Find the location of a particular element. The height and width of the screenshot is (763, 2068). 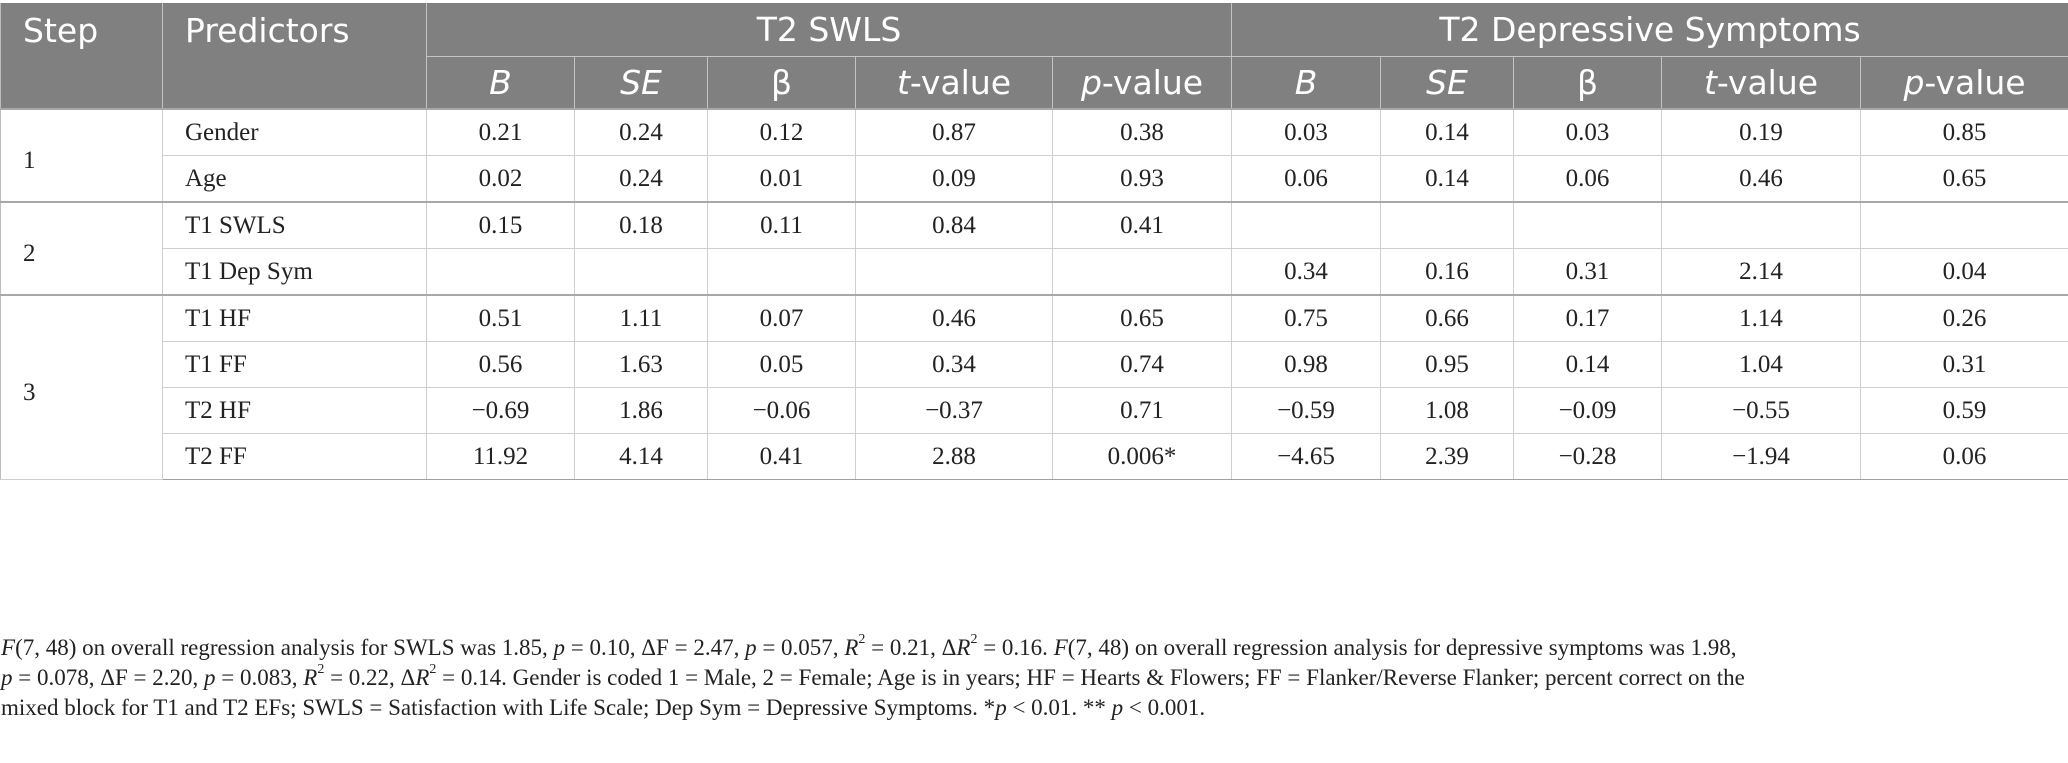

value-cell: −0.06 is located at coordinates (781, 410).